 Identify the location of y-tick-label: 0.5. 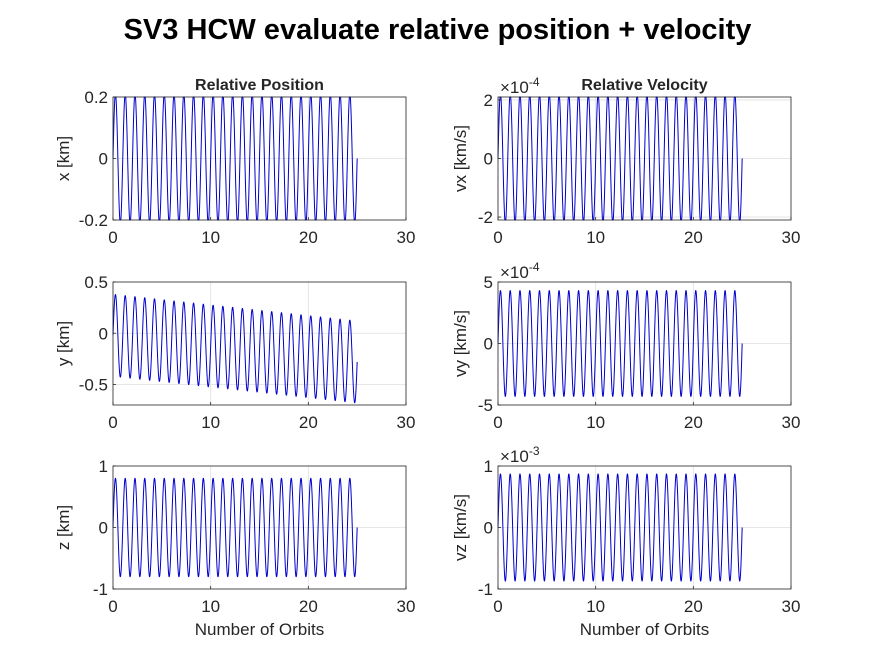
(96, 282).